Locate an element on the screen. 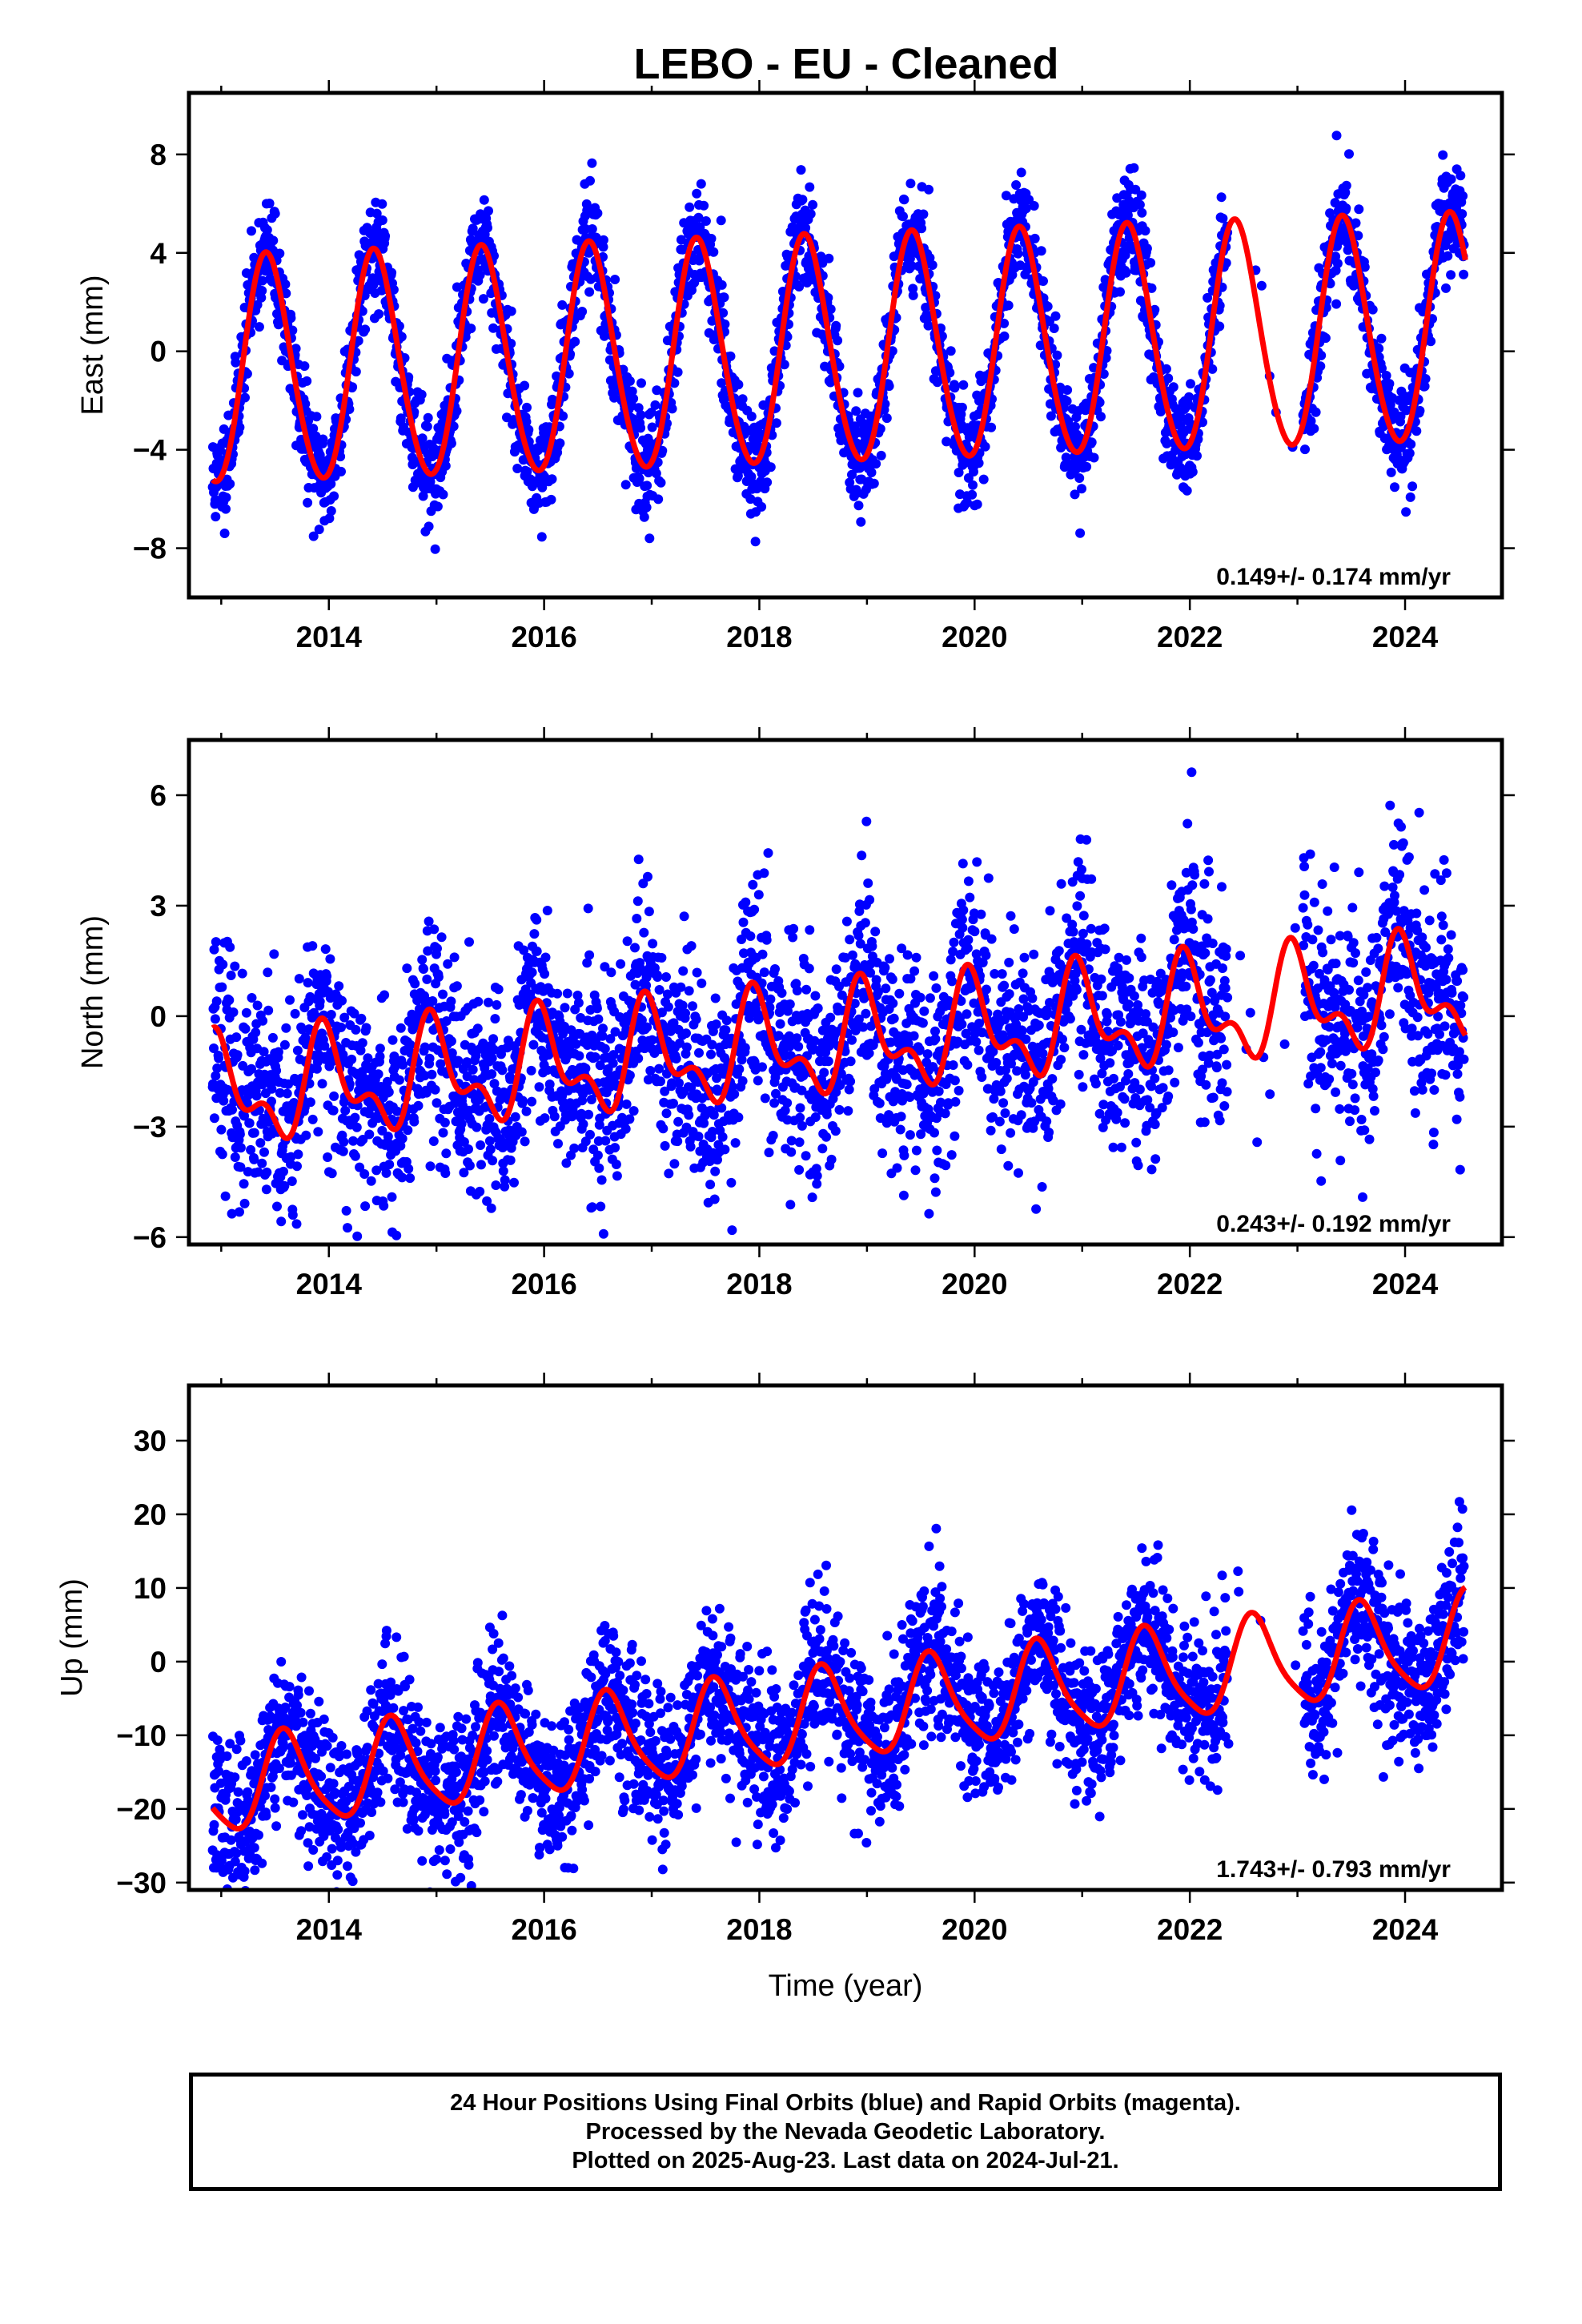 The height and width of the screenshot is (2324, 1582). x-tick-label: 2016 is located at coordinates (543, 637).